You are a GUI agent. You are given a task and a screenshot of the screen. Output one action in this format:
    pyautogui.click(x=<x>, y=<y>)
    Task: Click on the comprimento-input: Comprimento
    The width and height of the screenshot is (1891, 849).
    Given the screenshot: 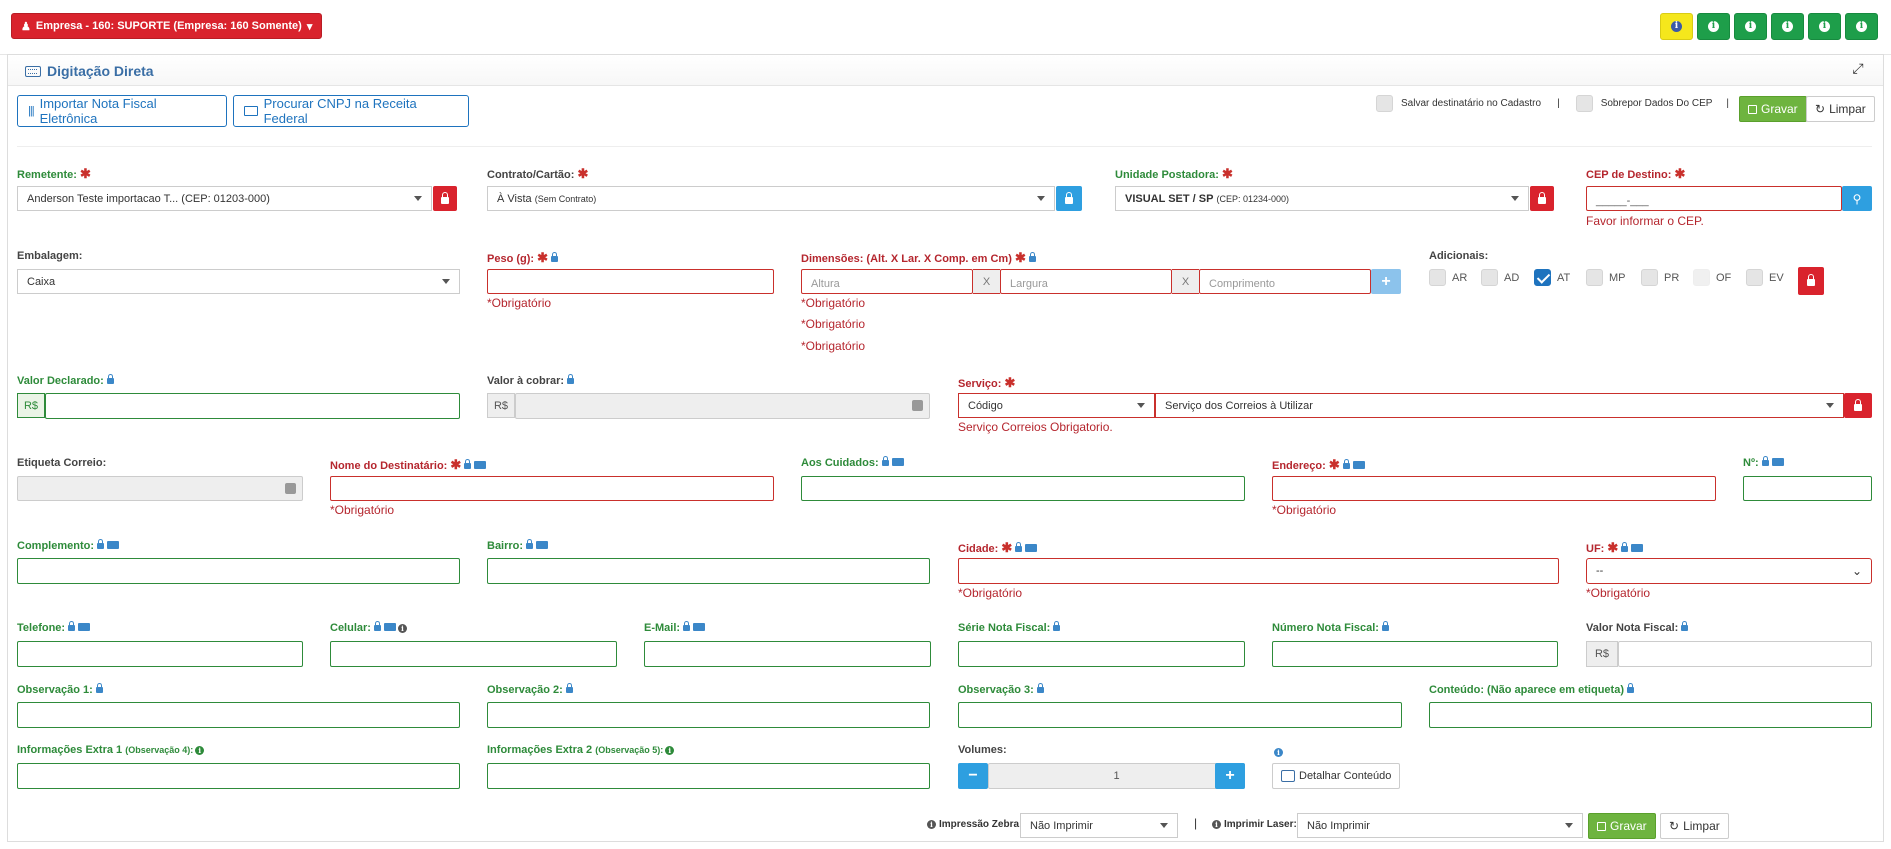 What is the action you would take?
    pyautogui.click(x=1285, y=281)
    